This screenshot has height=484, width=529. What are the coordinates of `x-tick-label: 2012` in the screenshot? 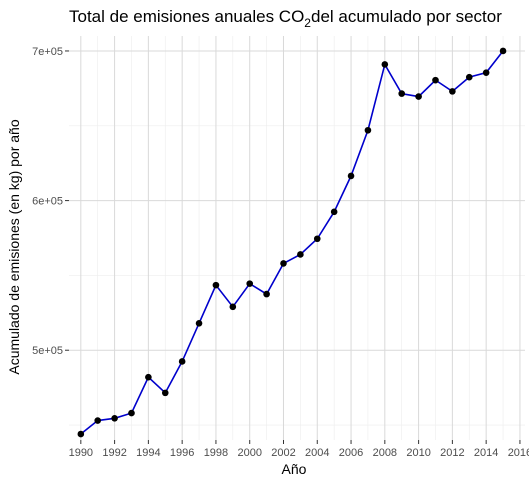 It's located at (452, 453).